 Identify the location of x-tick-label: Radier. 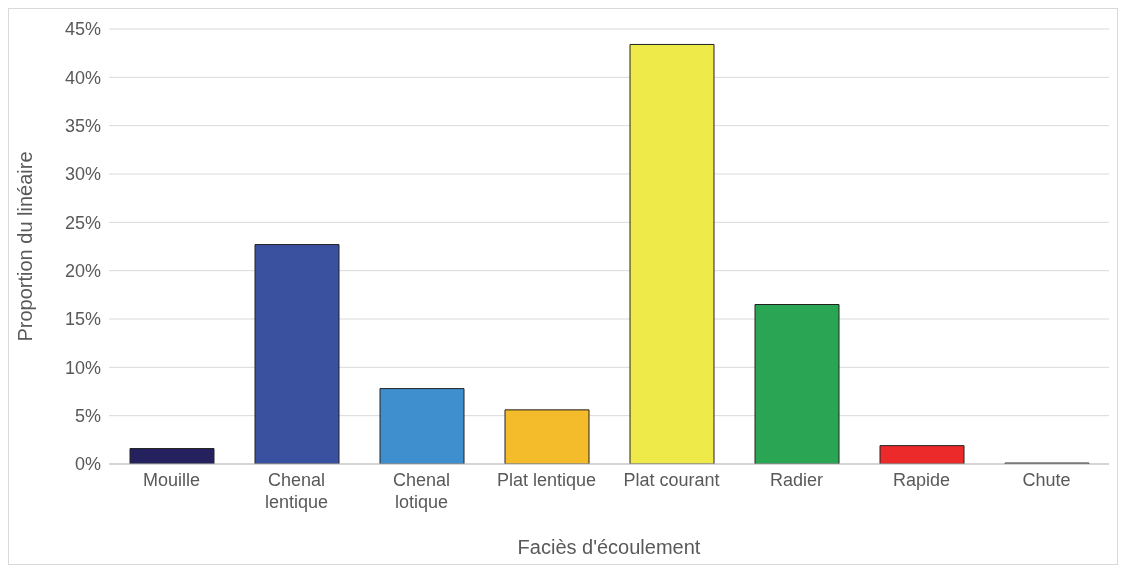
(796, 480).